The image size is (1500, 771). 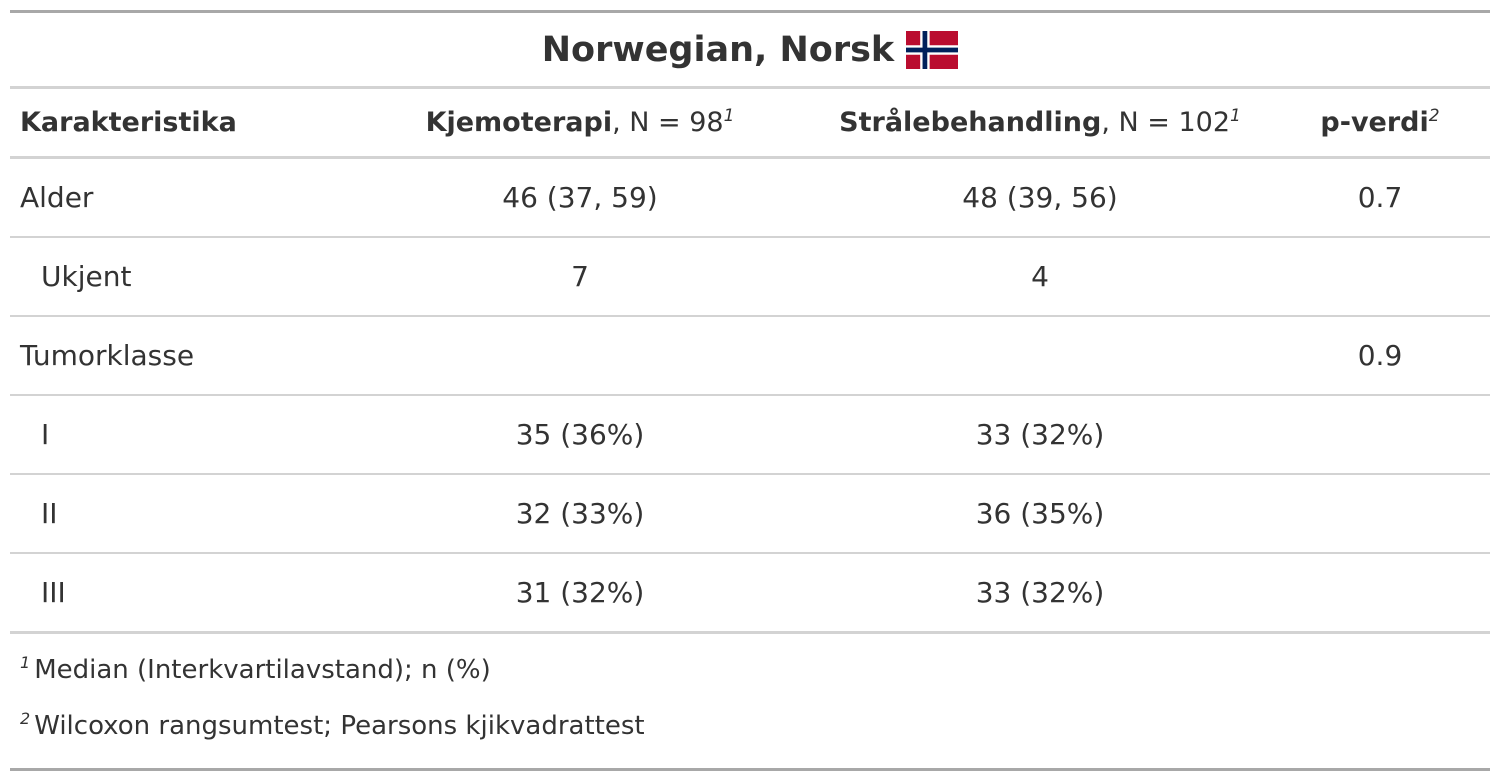 I want to click on row-label: II, so click(x=180, y=514).